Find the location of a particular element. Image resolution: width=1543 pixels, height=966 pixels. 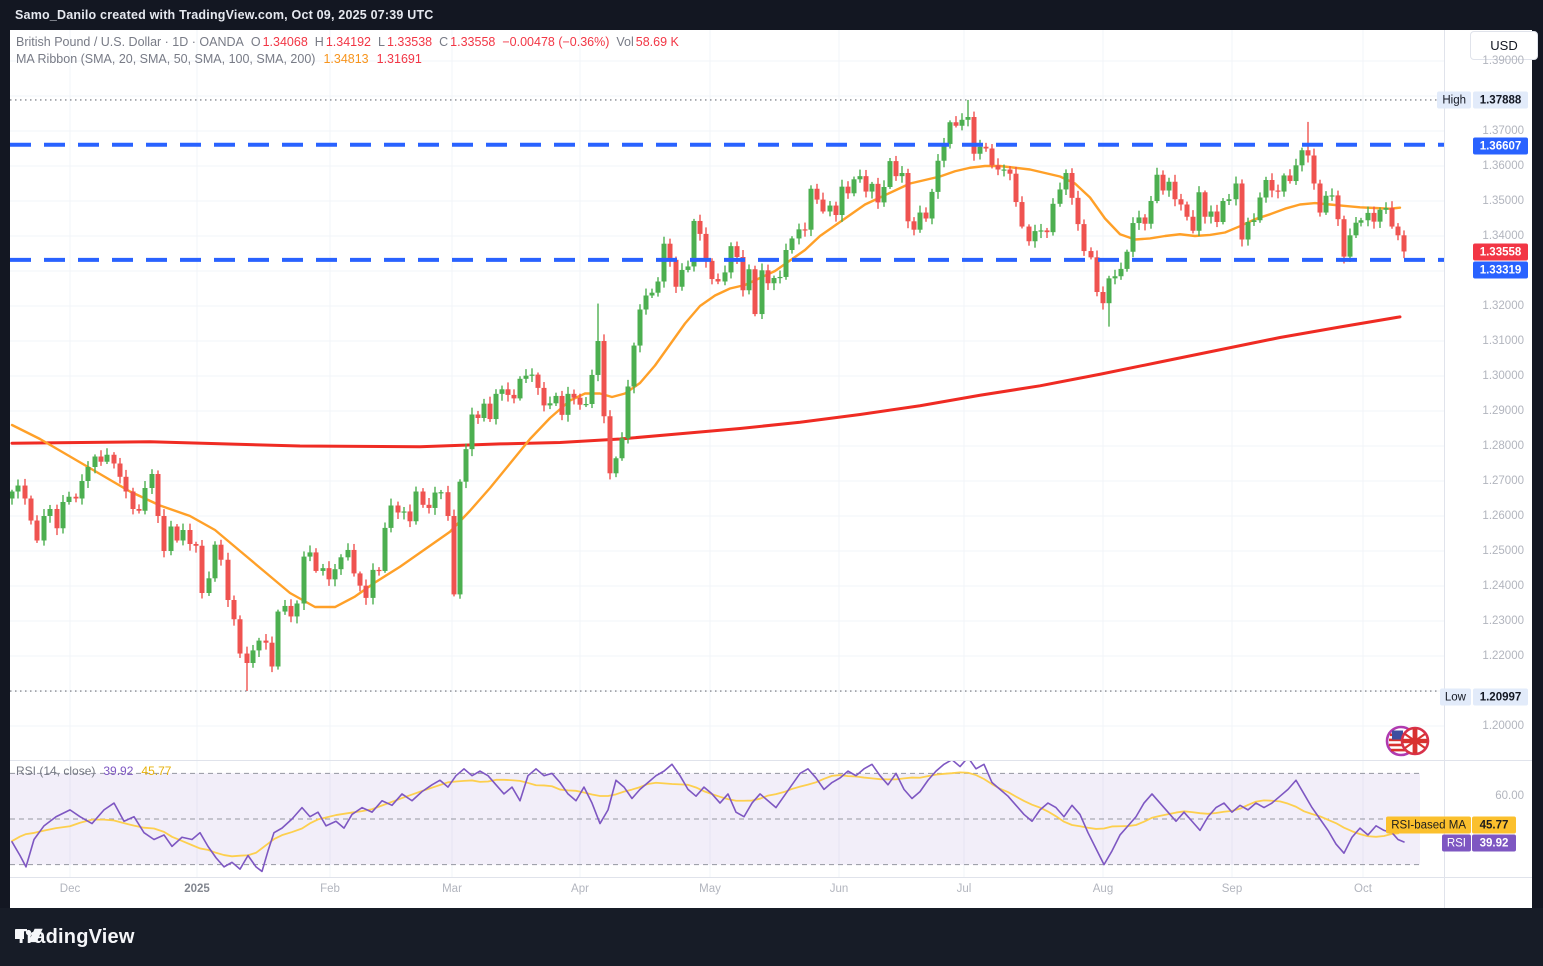

rsi-tick-label: 60.00 is located at coordinates (1509, 796).